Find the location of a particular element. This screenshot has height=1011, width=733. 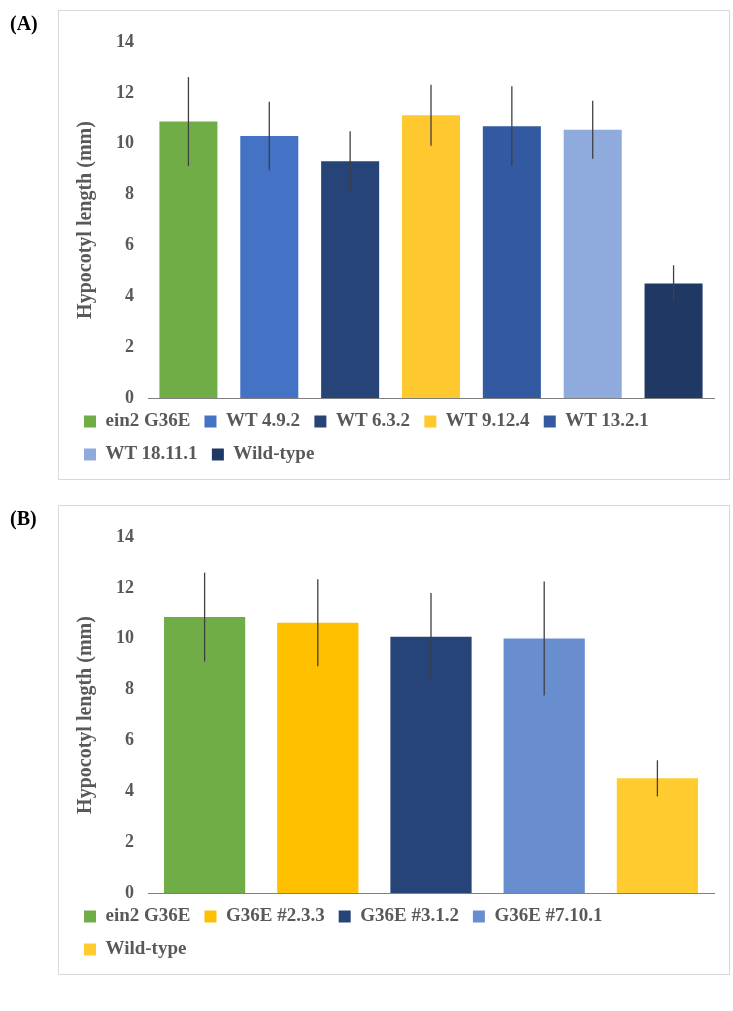

legend-label: WT 13.2.1 is located at coordinates (607, 420).